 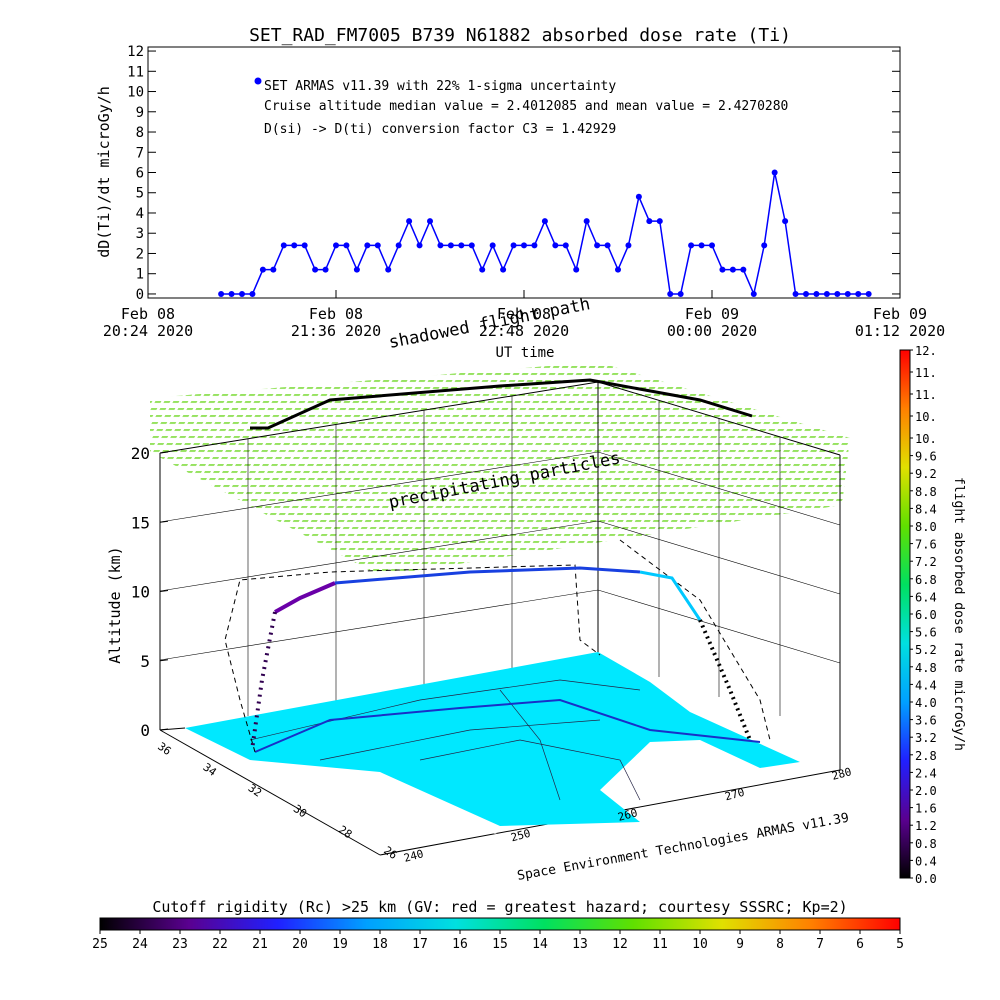 What do you see at coordinates (926, 826) in the screenshot?
I see `colorbar-tick-label: 1.2` at bounding box center [926, 826].